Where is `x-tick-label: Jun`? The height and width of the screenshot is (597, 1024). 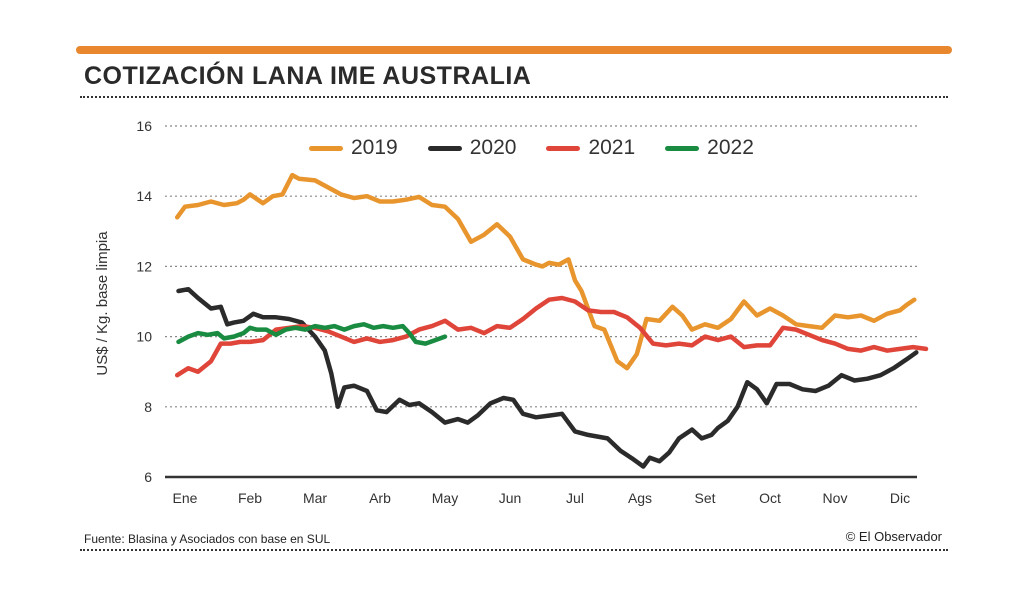 x-tick-label: Jun is located at coordinates (510, 498).